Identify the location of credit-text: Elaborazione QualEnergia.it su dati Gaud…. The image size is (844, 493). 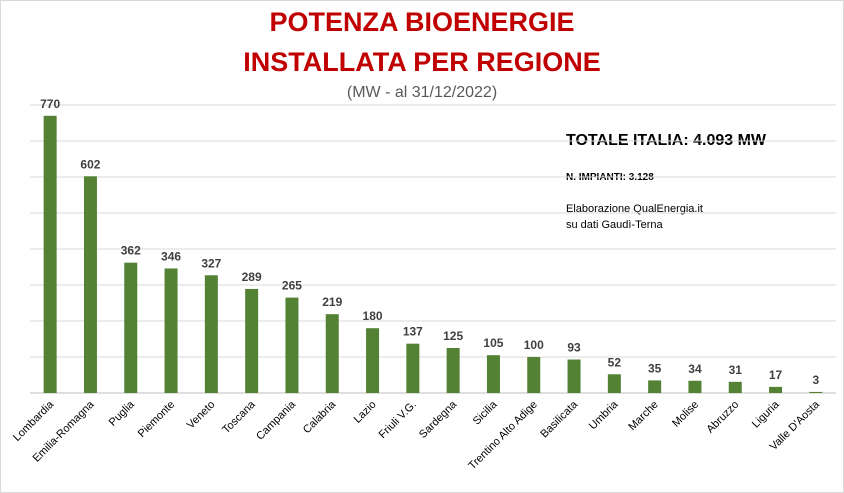
(634, 217).